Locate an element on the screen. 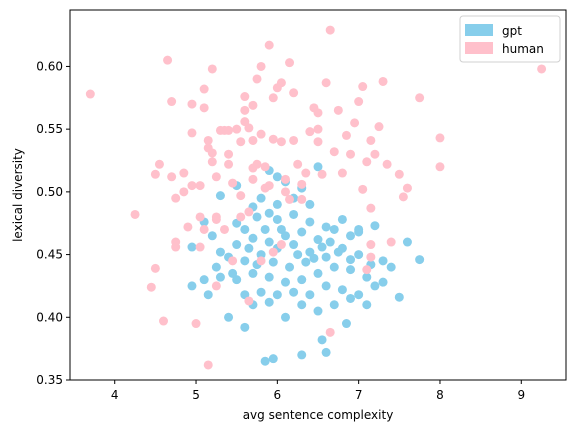 The width and height of the screenshot is (576, 432). y-tick-label: 0.60 is located at coordinates (49, 66).